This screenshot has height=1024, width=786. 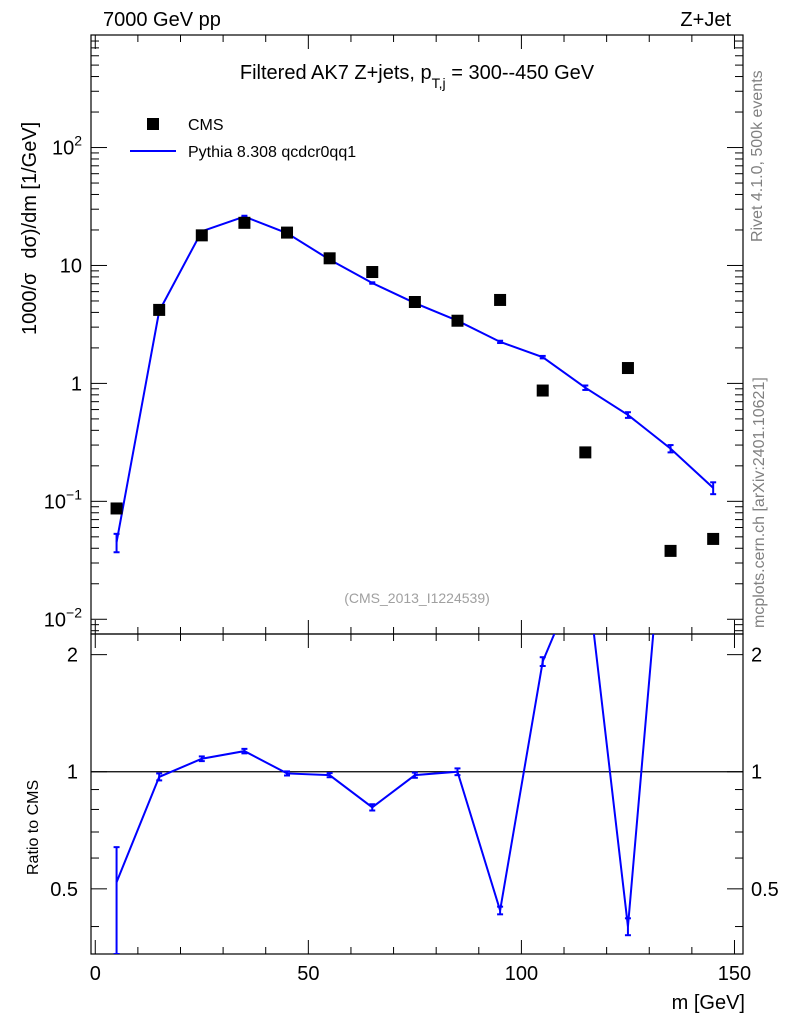 What do you see at coordinates (33, 827) in the screenshot?
I see `ratio-y-axis-label: Ratio to CMS` at bounding box center [33, 827].